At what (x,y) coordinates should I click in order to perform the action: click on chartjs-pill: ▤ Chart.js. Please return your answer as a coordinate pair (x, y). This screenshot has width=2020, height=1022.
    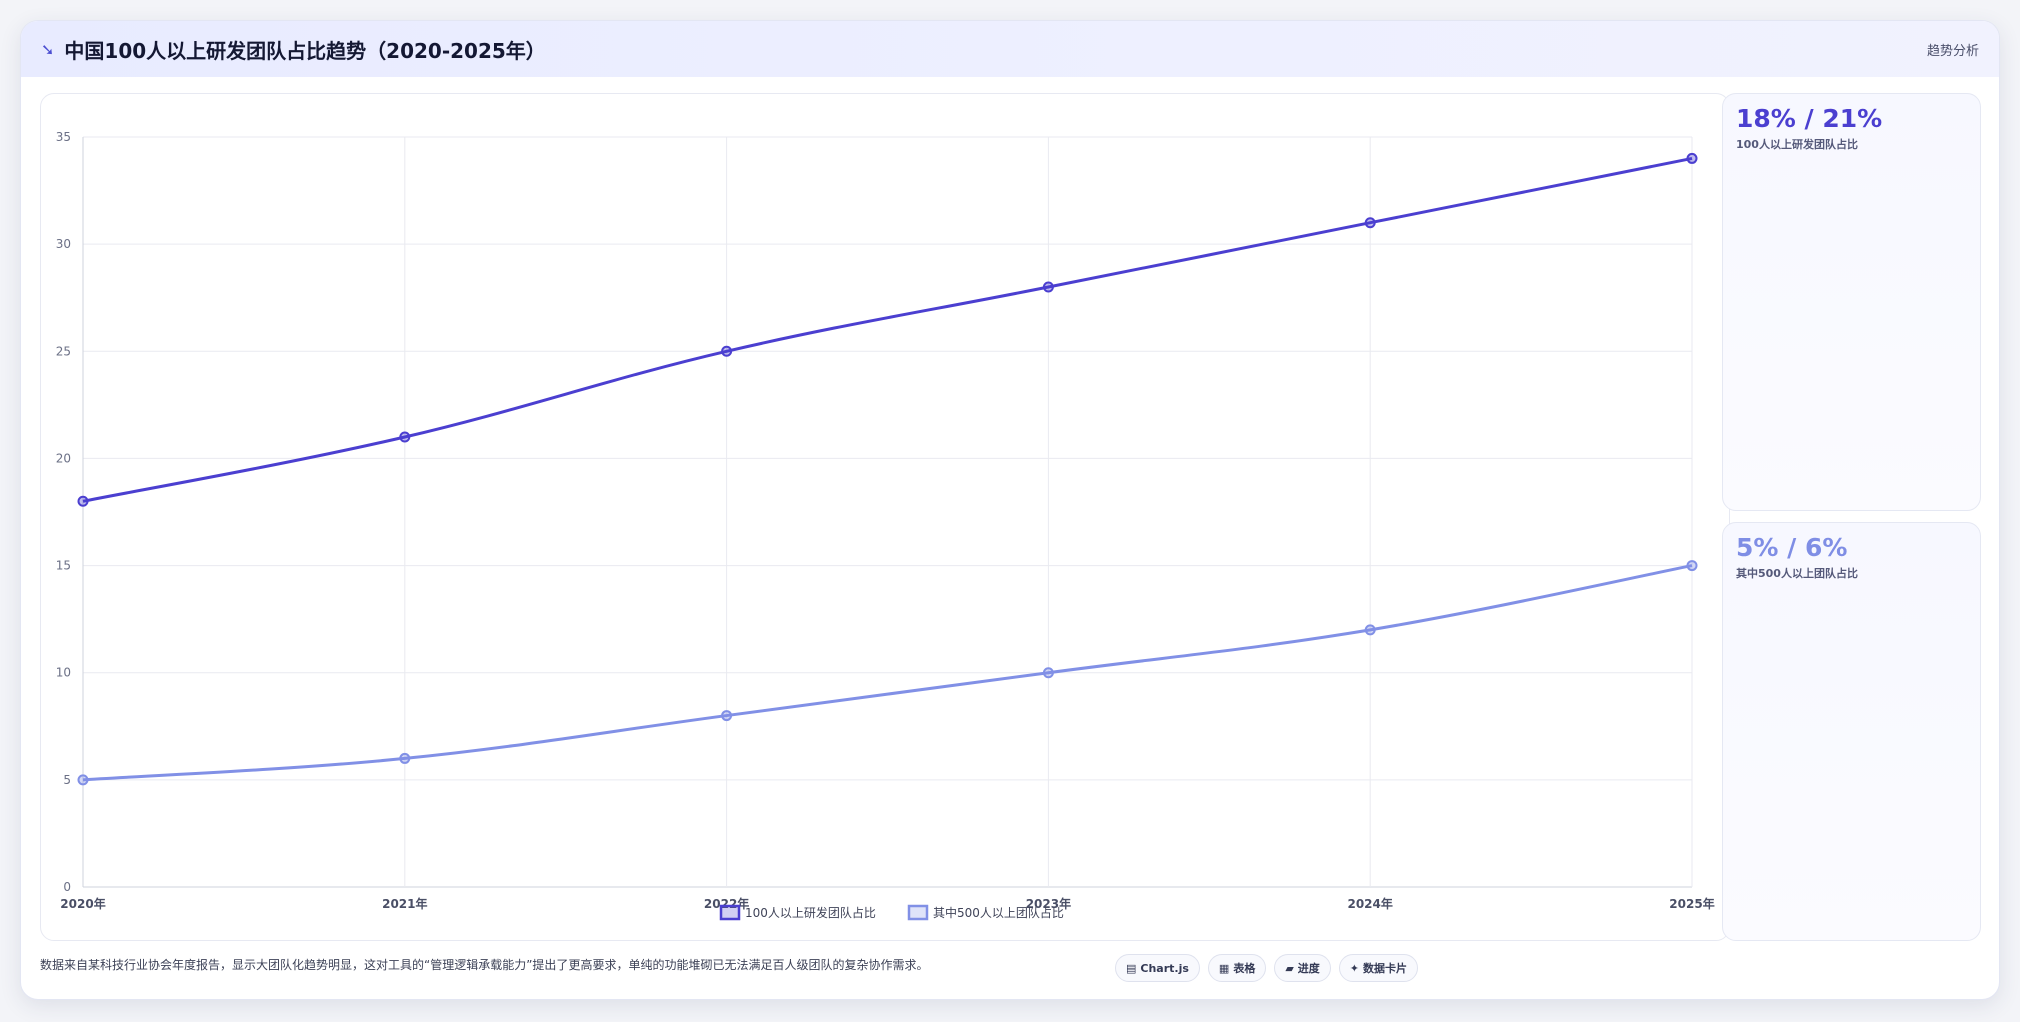
    Looking at the image, I should click on (1157, 968).